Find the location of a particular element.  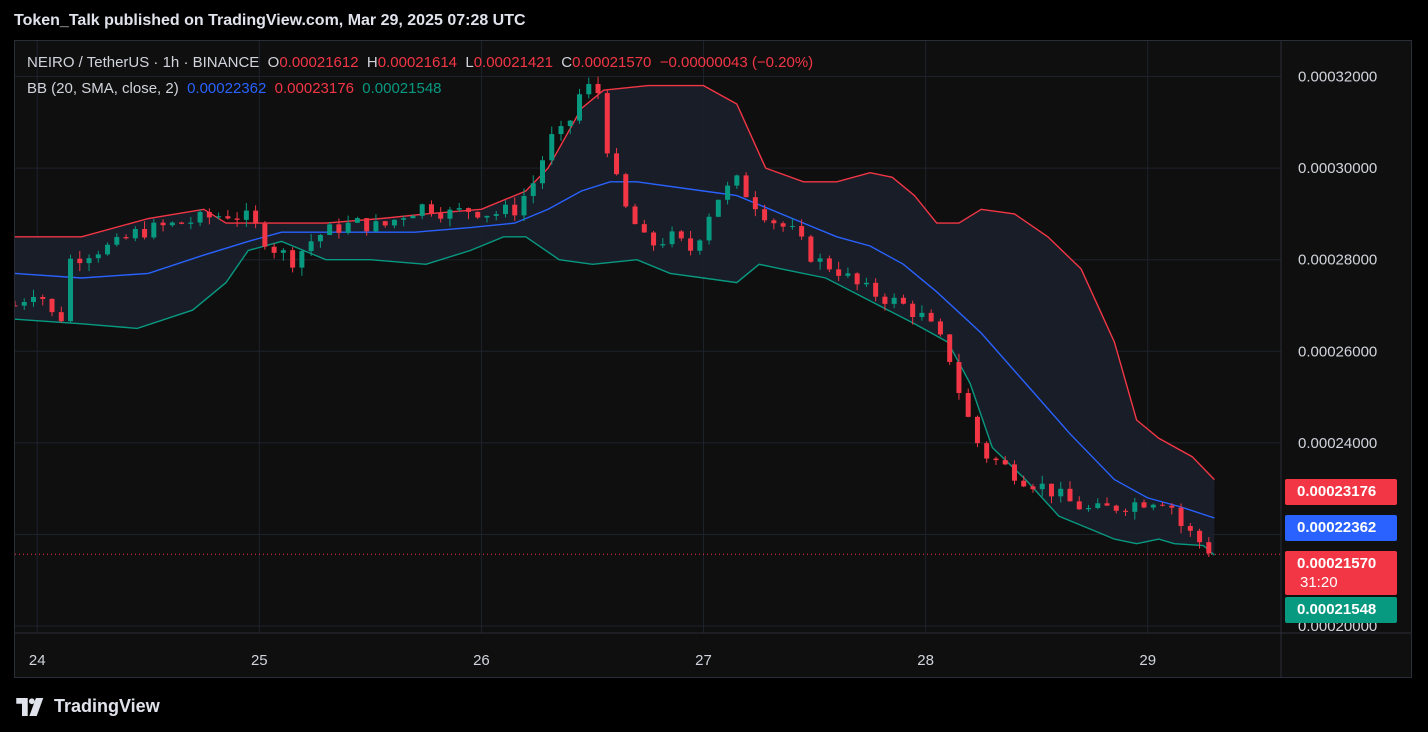

brand-name: TradingView is located at coordinates (107, 706).